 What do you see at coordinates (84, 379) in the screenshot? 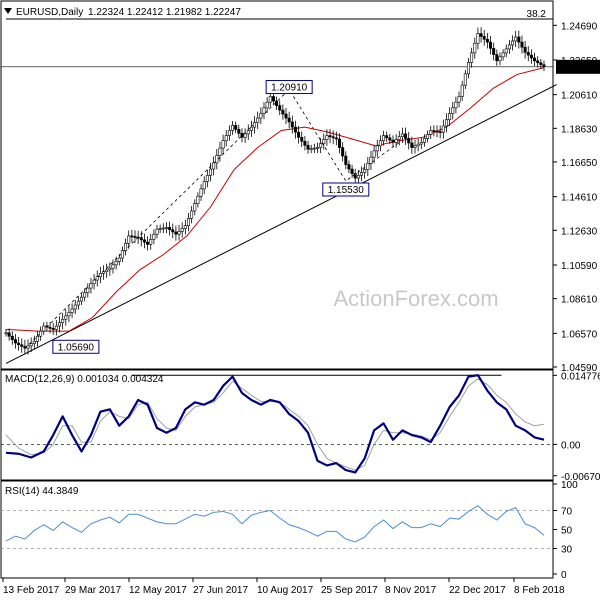
I see `macd-title: MACD(12,26,9) 0.001034 0.004324` at bounding box center [84, 379].